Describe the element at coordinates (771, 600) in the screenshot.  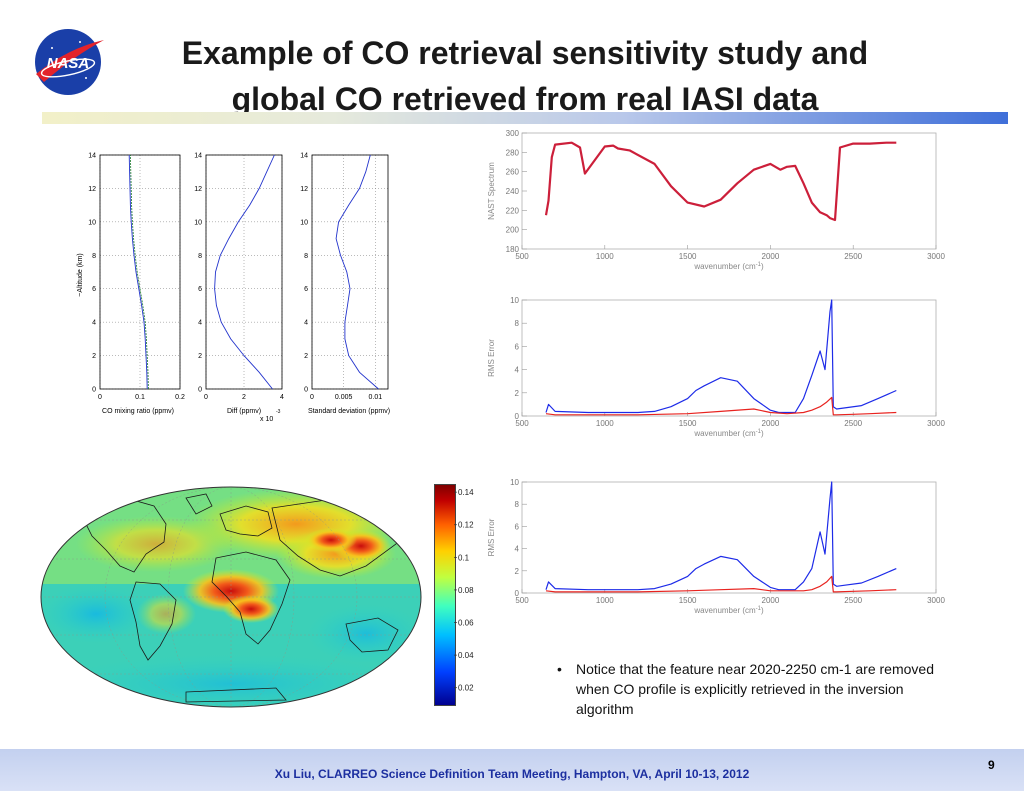
I see `x-tick-label: 2000` at that location.